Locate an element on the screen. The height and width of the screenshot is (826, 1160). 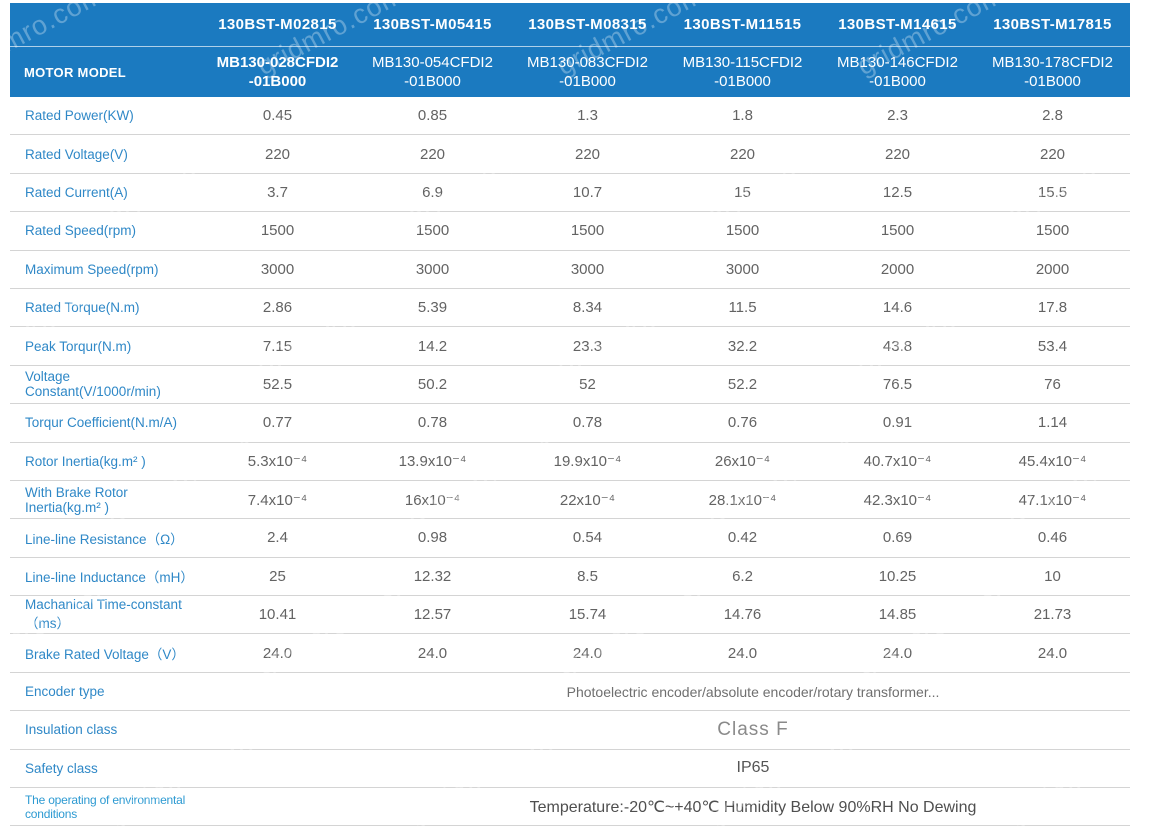
value-cell: 52.2 is located at coordinates (742, 384).